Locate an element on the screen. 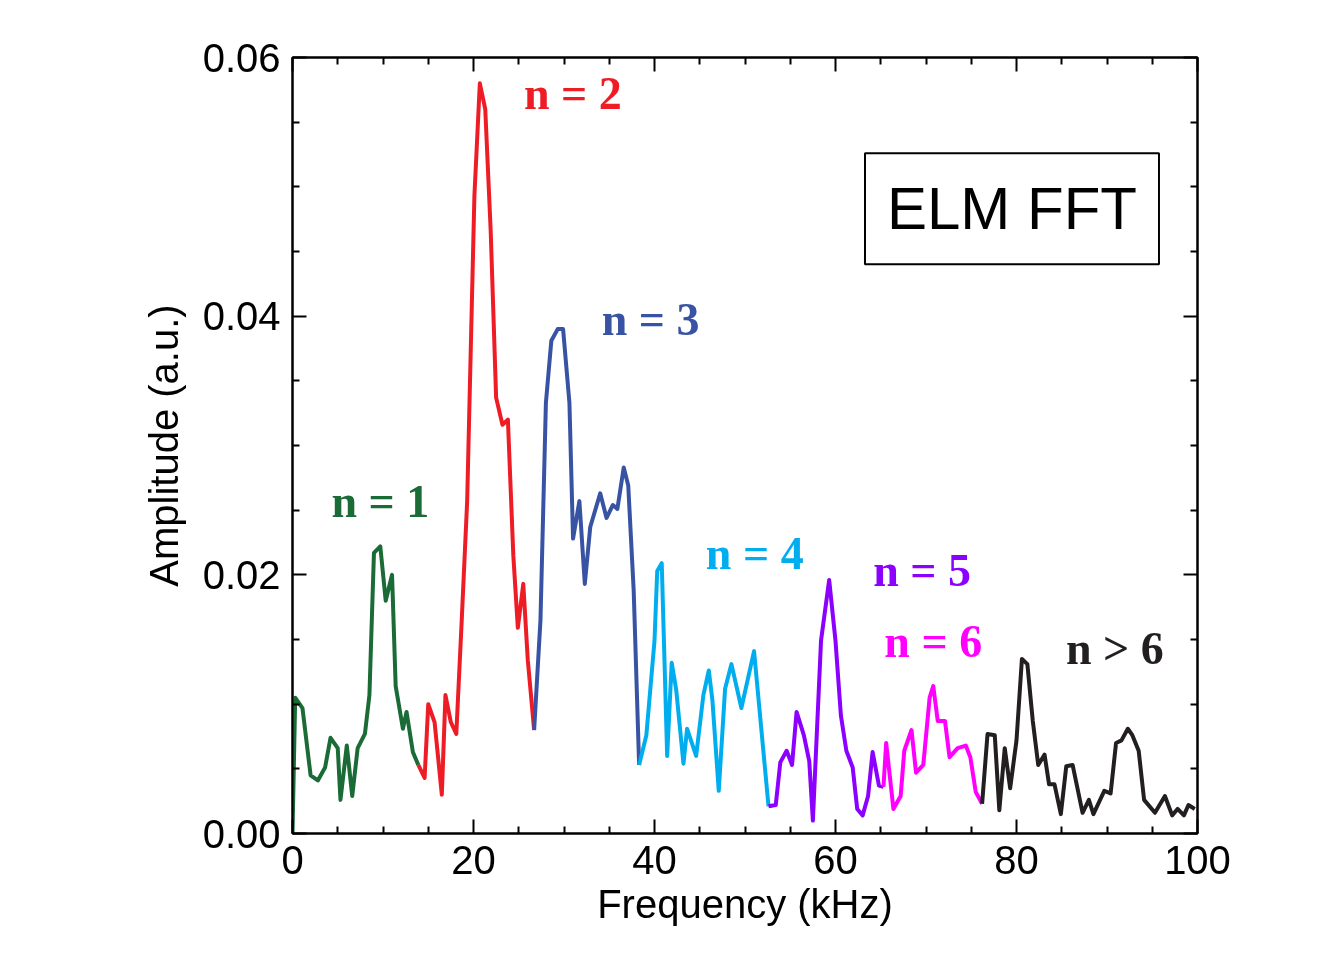 This screenshot has width=1335, height=971. x-tick-label: 80 is located at coordinates (1016, 859).